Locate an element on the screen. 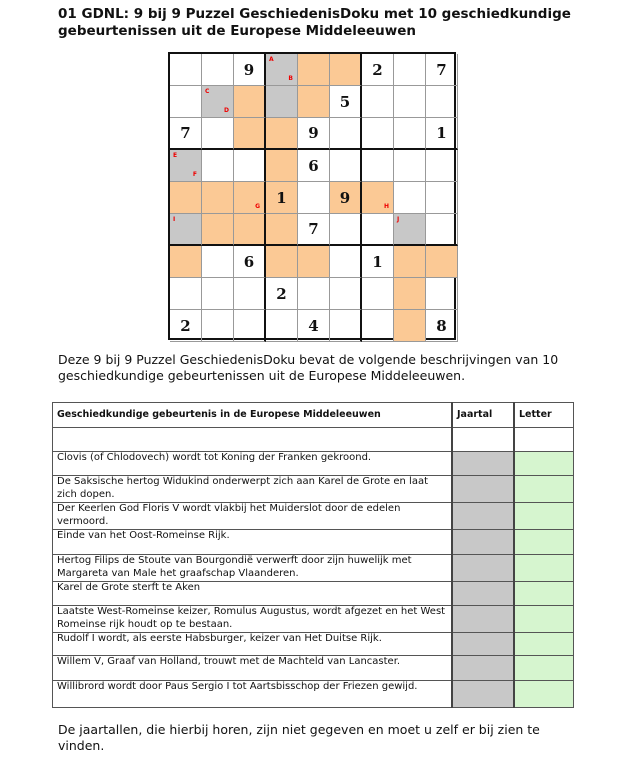  sudoku-cell: I is located at coordinates (186, 230).